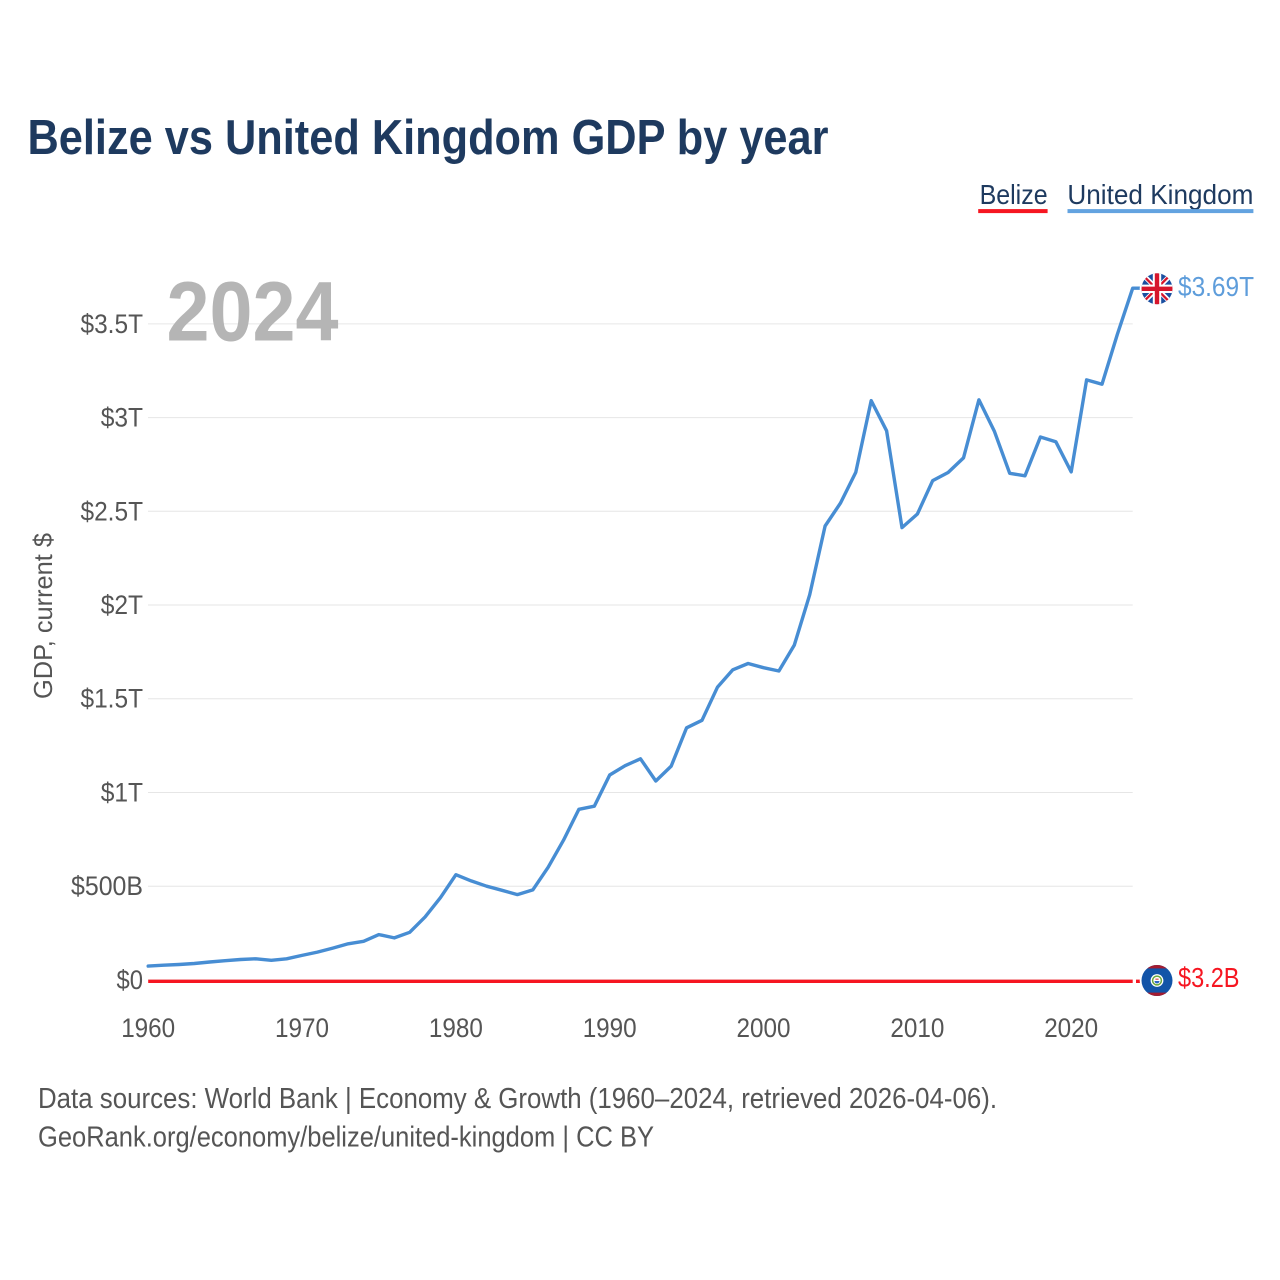 This screenshot has width=1280, height=1280. I want to click on svg-text:Belize vs United Kingdom GDP b: Belize vs United Kingdom GDP by year, so click(428, 138).